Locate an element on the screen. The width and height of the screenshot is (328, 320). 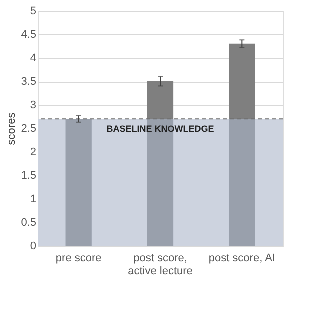
x-tick-label: post score, active lecture is located at coordinates (160, 265).